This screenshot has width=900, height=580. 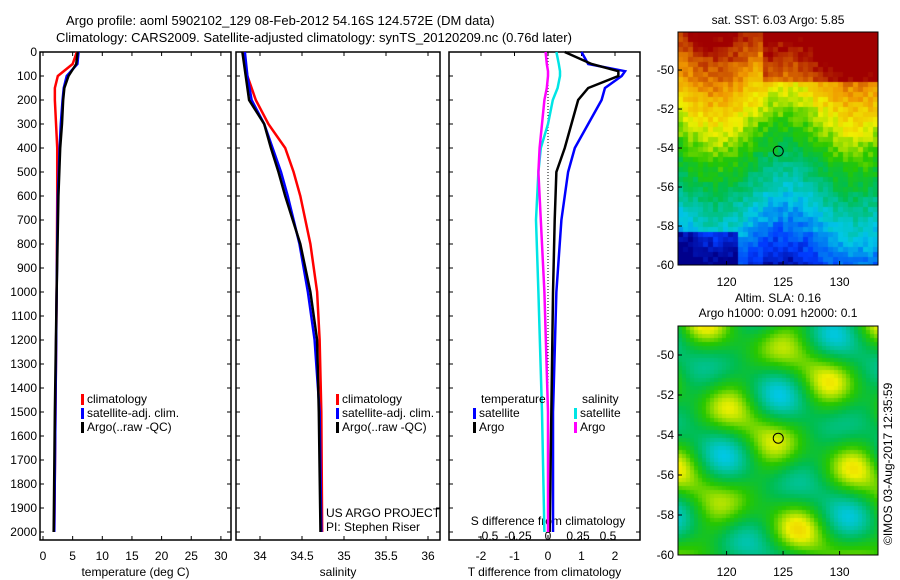 What do you see at coordinates (23, 340) in the screenshot?
I see `y-tick-label: 1200` at bounding box center [23, 340].